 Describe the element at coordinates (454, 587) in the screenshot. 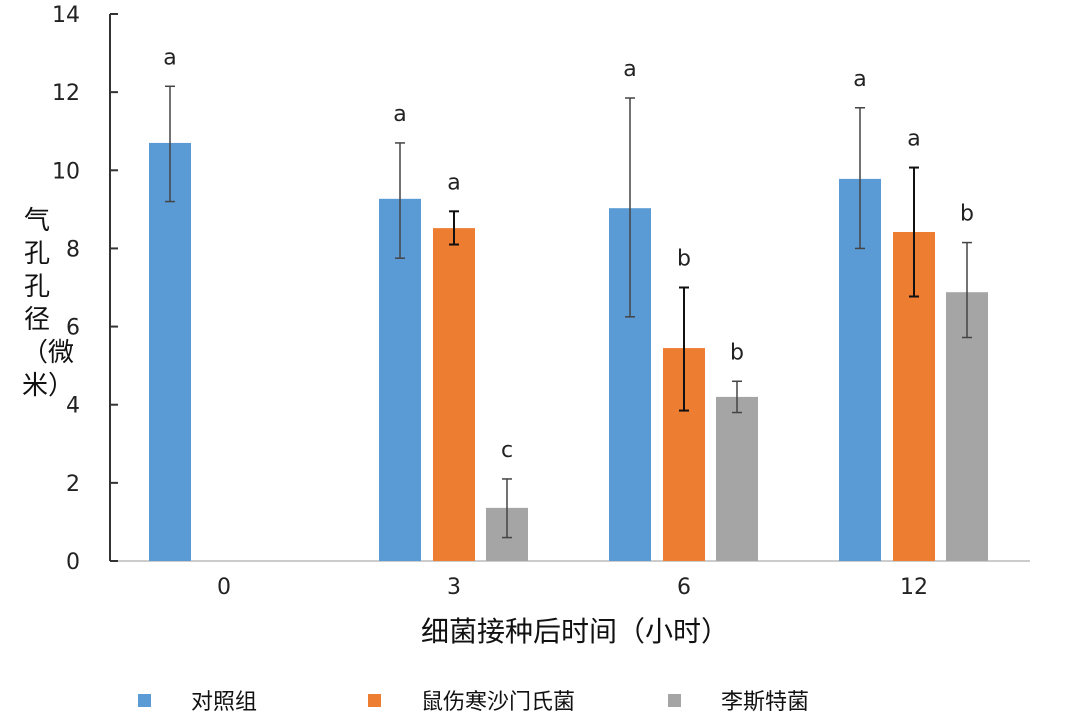

I see `x-tick-label: 3` at that location.